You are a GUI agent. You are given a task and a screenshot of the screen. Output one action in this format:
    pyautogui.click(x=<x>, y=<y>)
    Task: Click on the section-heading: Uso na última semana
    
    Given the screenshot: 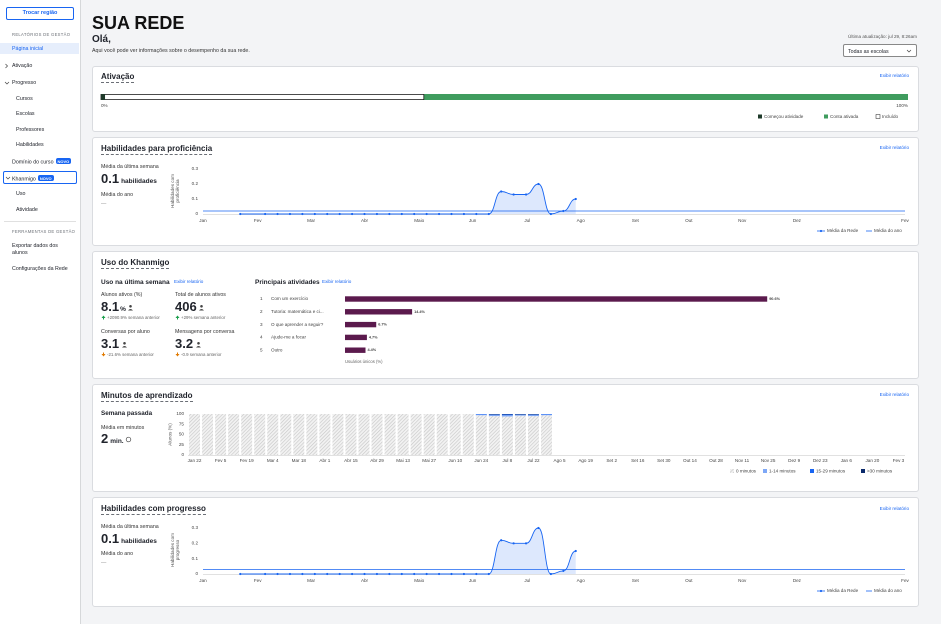 What is the action you would take?
    pyautogui.click(x=135, y=282)
    